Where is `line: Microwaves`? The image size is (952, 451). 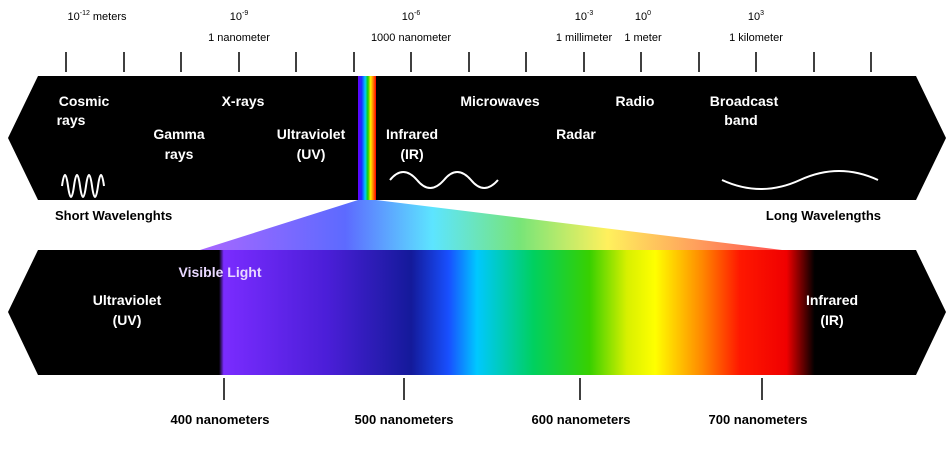 line: Microwaves is located at coordinates (500, 101).